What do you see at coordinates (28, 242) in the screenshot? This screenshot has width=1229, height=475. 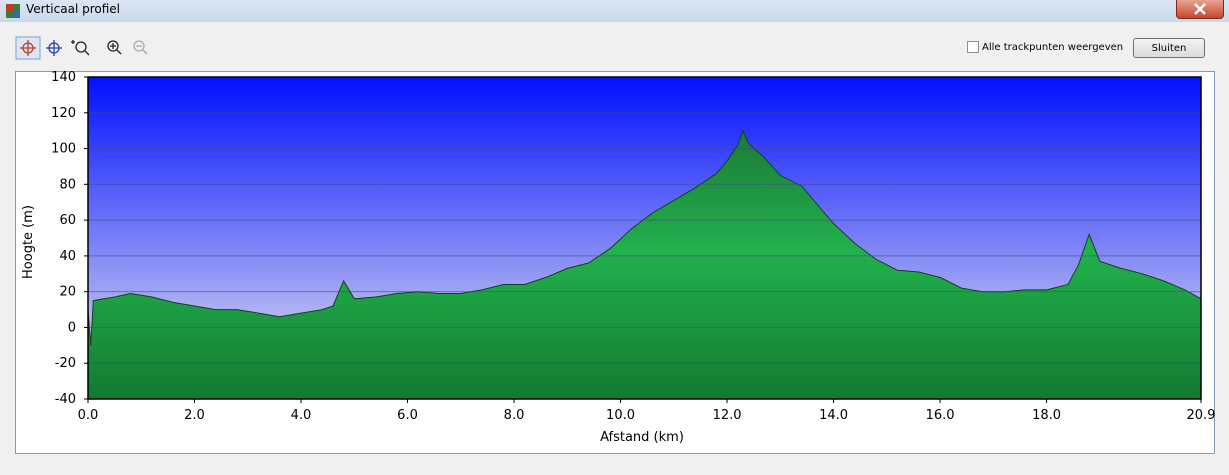 I see `y-axis-label: Hoogte (m)` at bounding box center [28, 242].